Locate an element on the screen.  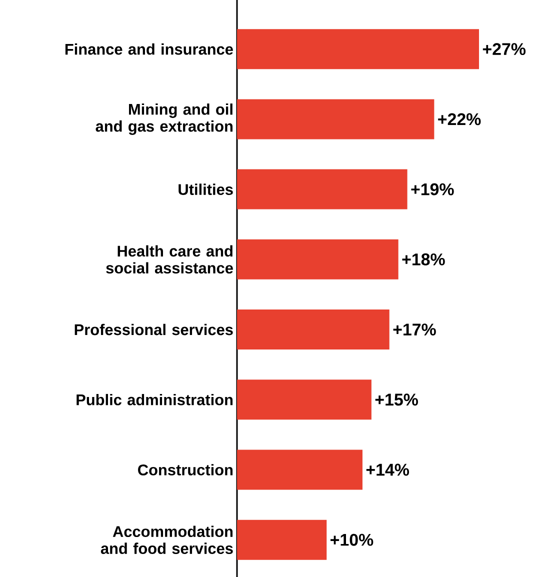
y-tick-label: Mining and oil and gas extraction is located at coordinates (164, 119).